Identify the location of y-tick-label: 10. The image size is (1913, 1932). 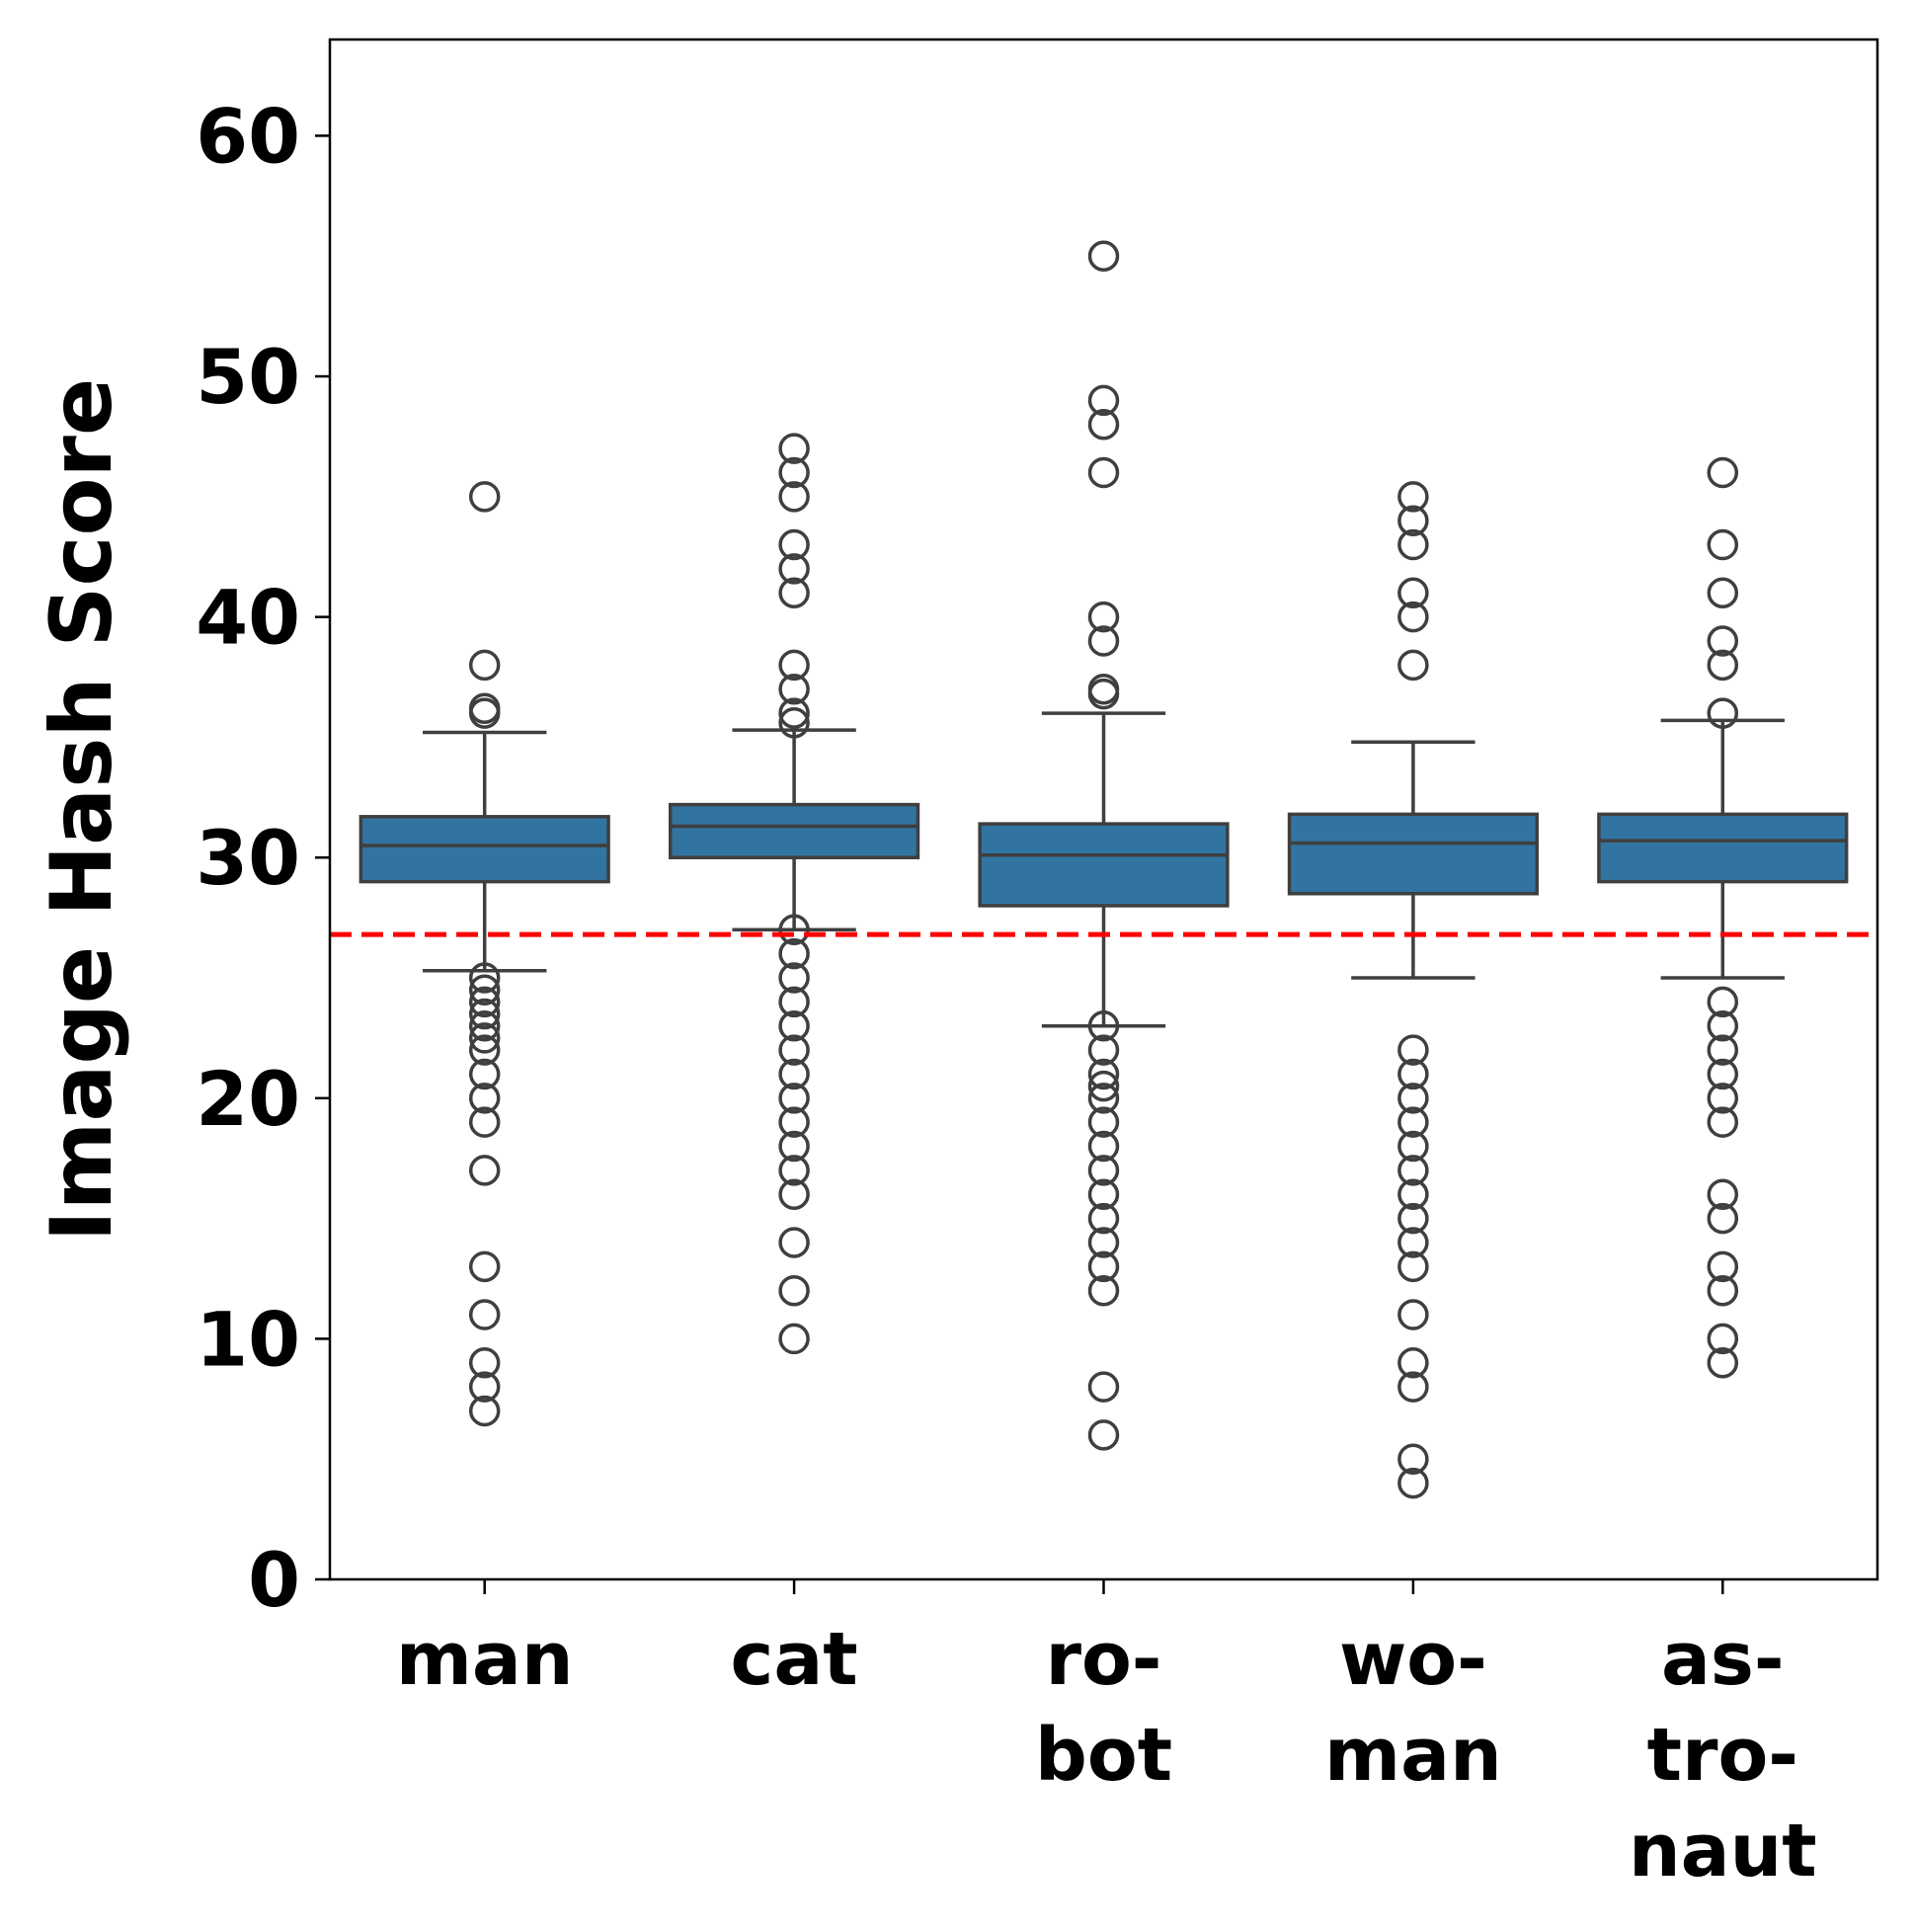
(248, 1339).